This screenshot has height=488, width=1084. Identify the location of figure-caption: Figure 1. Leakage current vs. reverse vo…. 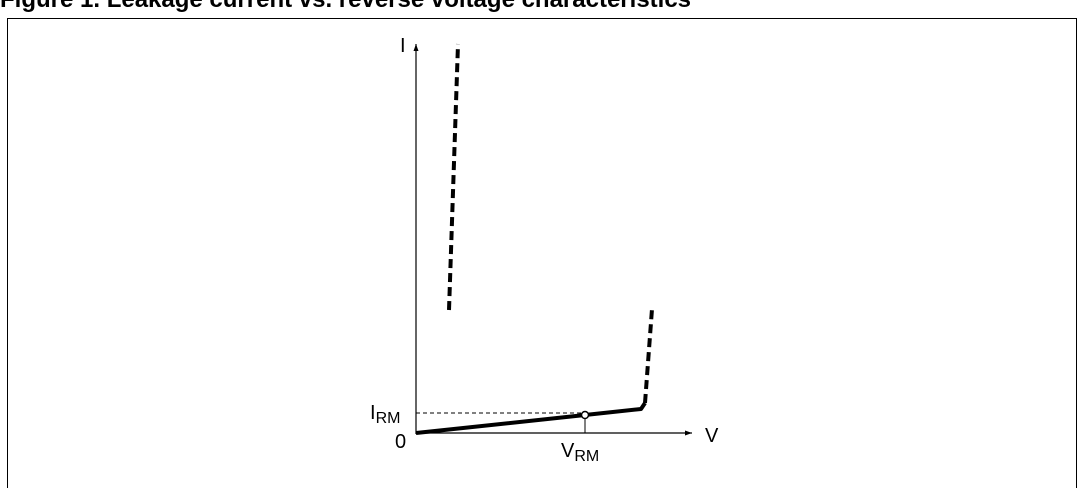
(345, 7).